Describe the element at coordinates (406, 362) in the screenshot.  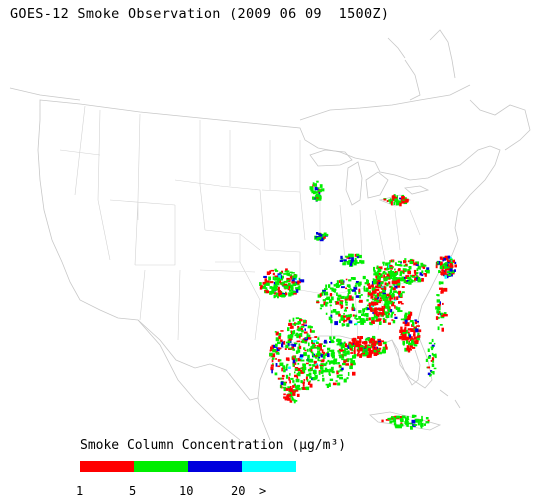
I see `florida-outline` at that location.